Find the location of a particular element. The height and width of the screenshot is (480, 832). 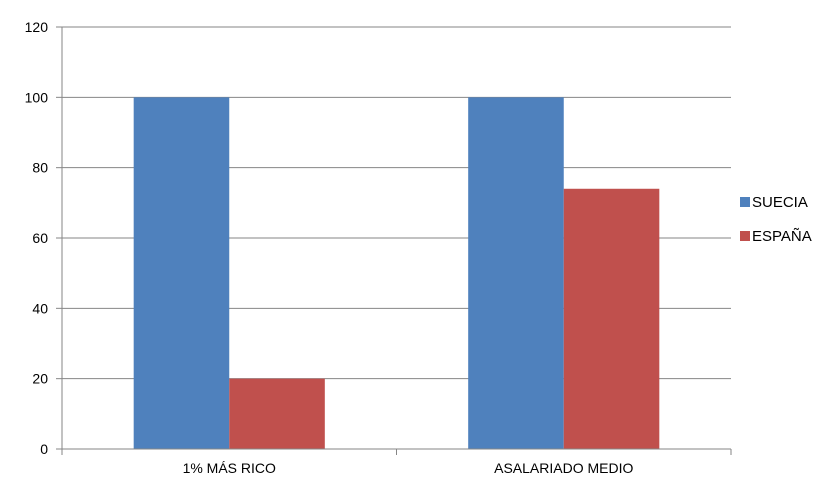

x-tick-label: 1% MÁS RICO is located at coordinates (229, 468).